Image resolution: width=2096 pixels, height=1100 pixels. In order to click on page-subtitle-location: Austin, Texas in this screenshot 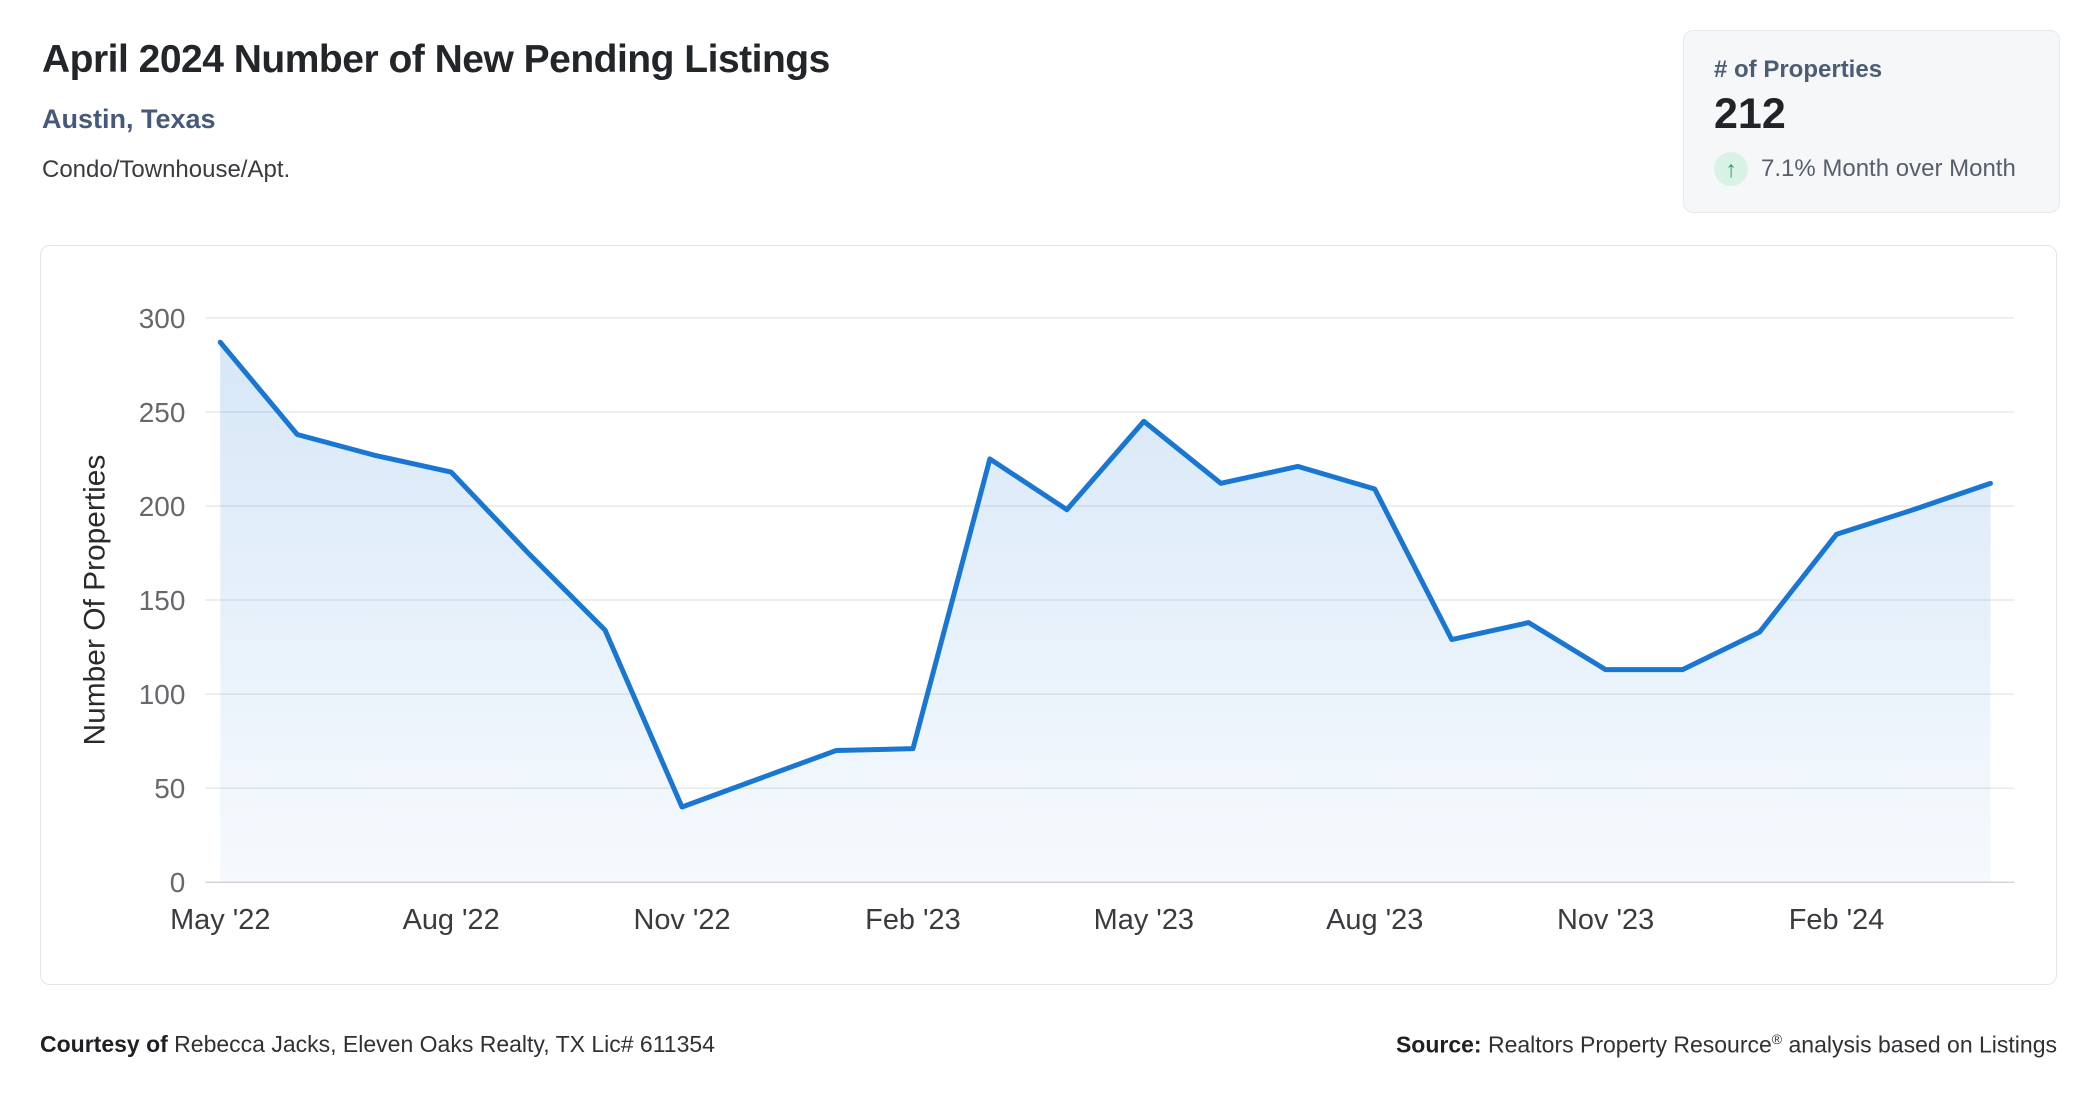, I will do `click(129, 119)`.